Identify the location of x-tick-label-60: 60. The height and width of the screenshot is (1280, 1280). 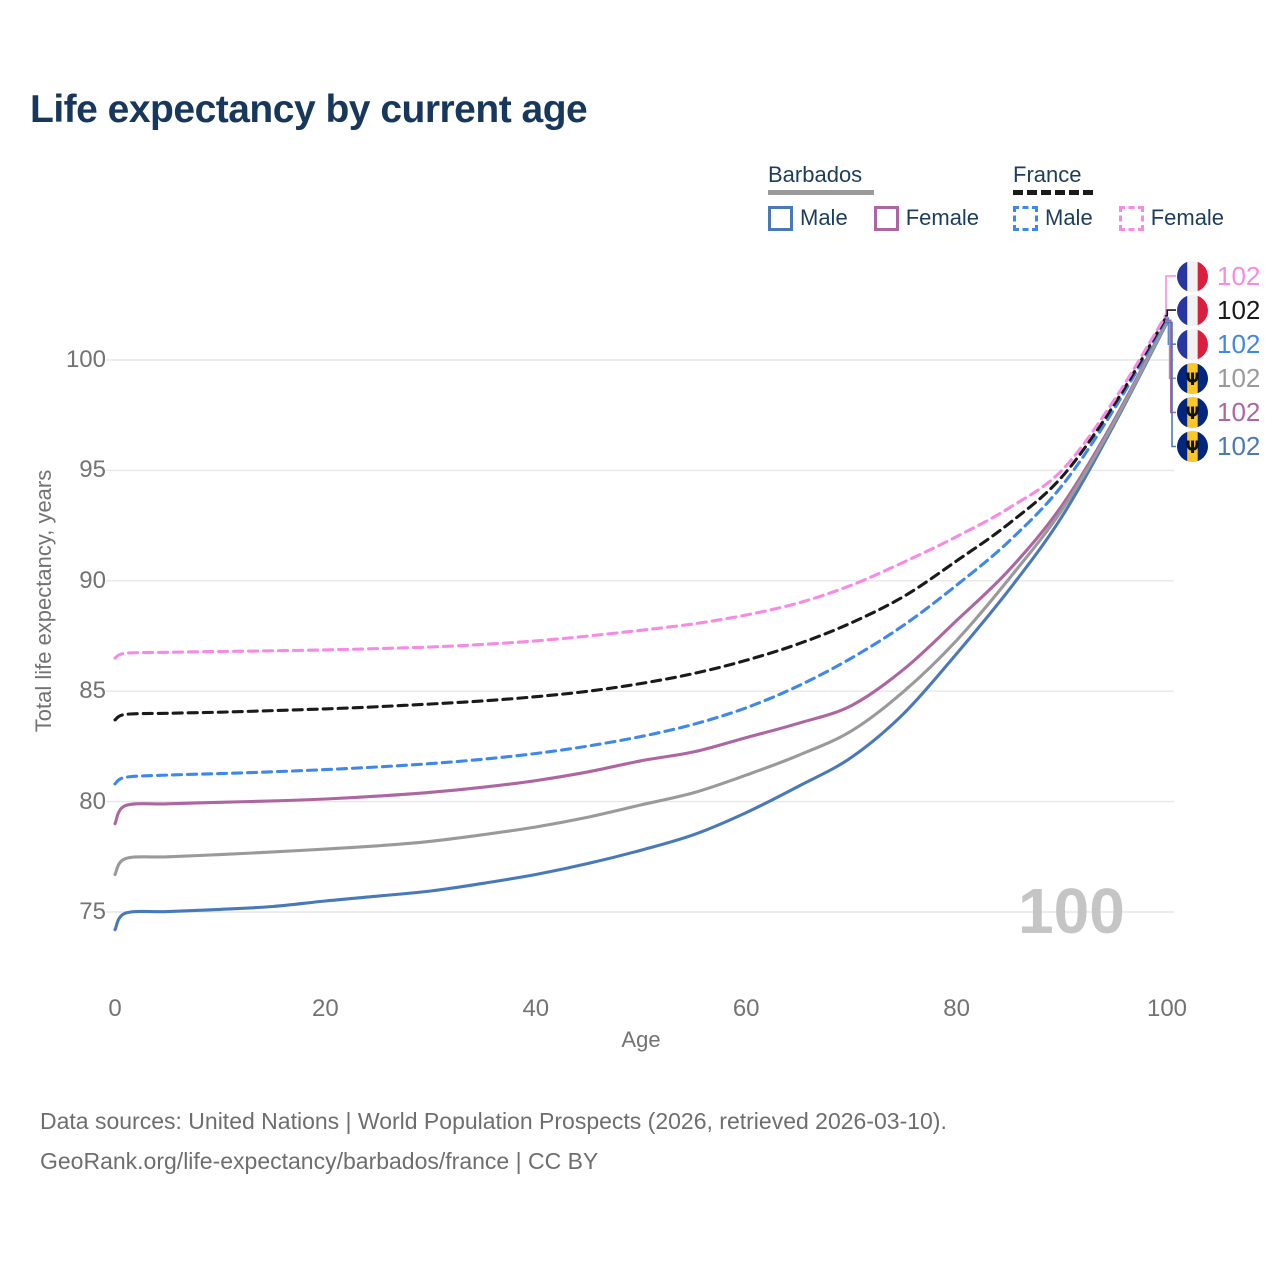
(746, 1008).